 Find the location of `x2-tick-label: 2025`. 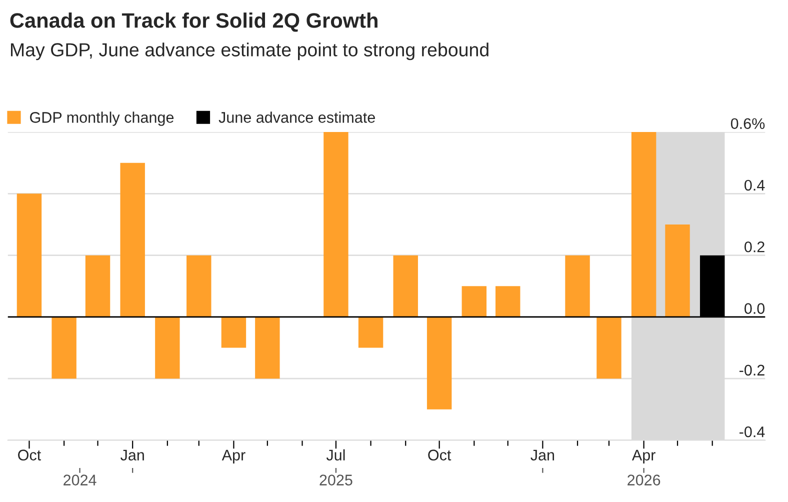

x2-tick-label: 2025 is located at coordinates (336, 480).